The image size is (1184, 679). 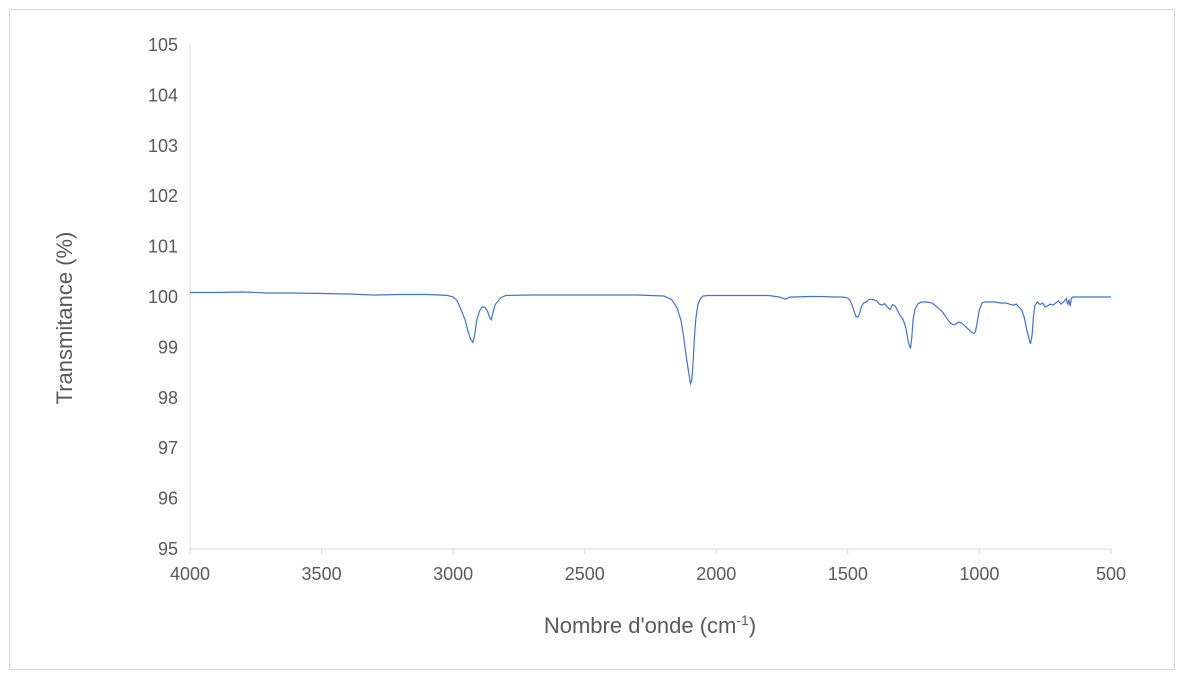 What do you see at coordinates (585, 574) in the screenshot?
I see `x-tick-label: 2500` at bounding box center [585, 574].